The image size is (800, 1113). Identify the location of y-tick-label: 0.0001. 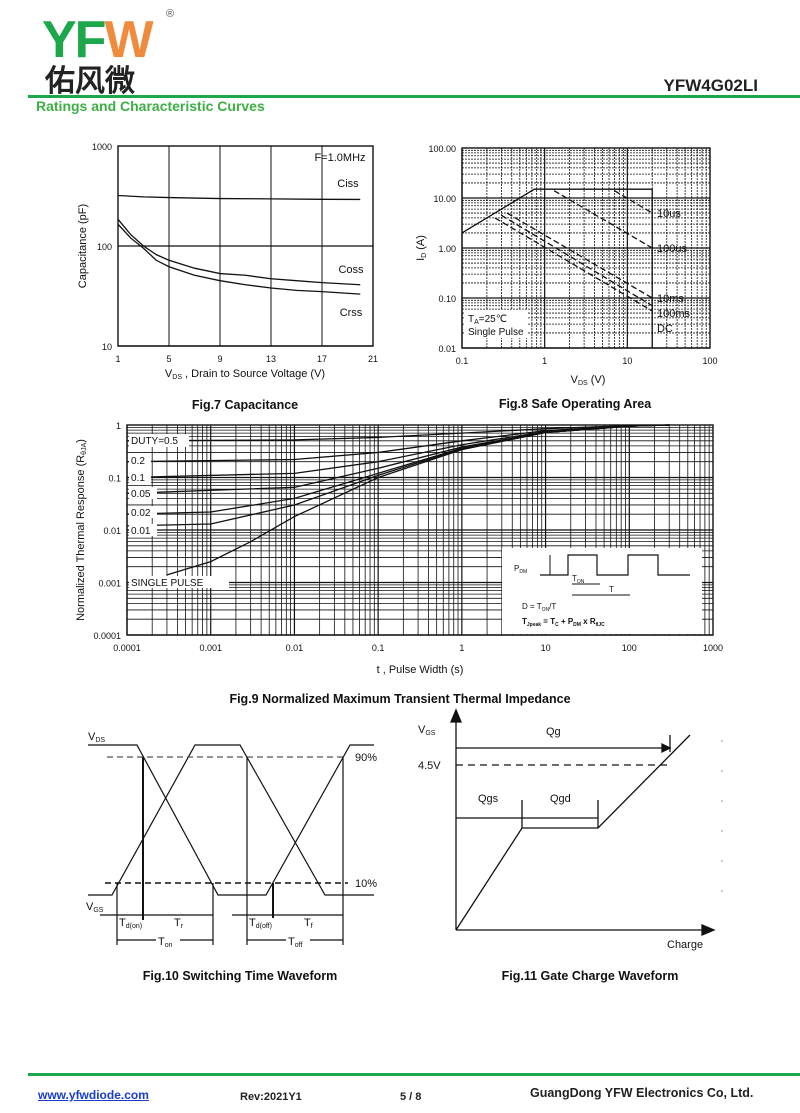
(107, 636).